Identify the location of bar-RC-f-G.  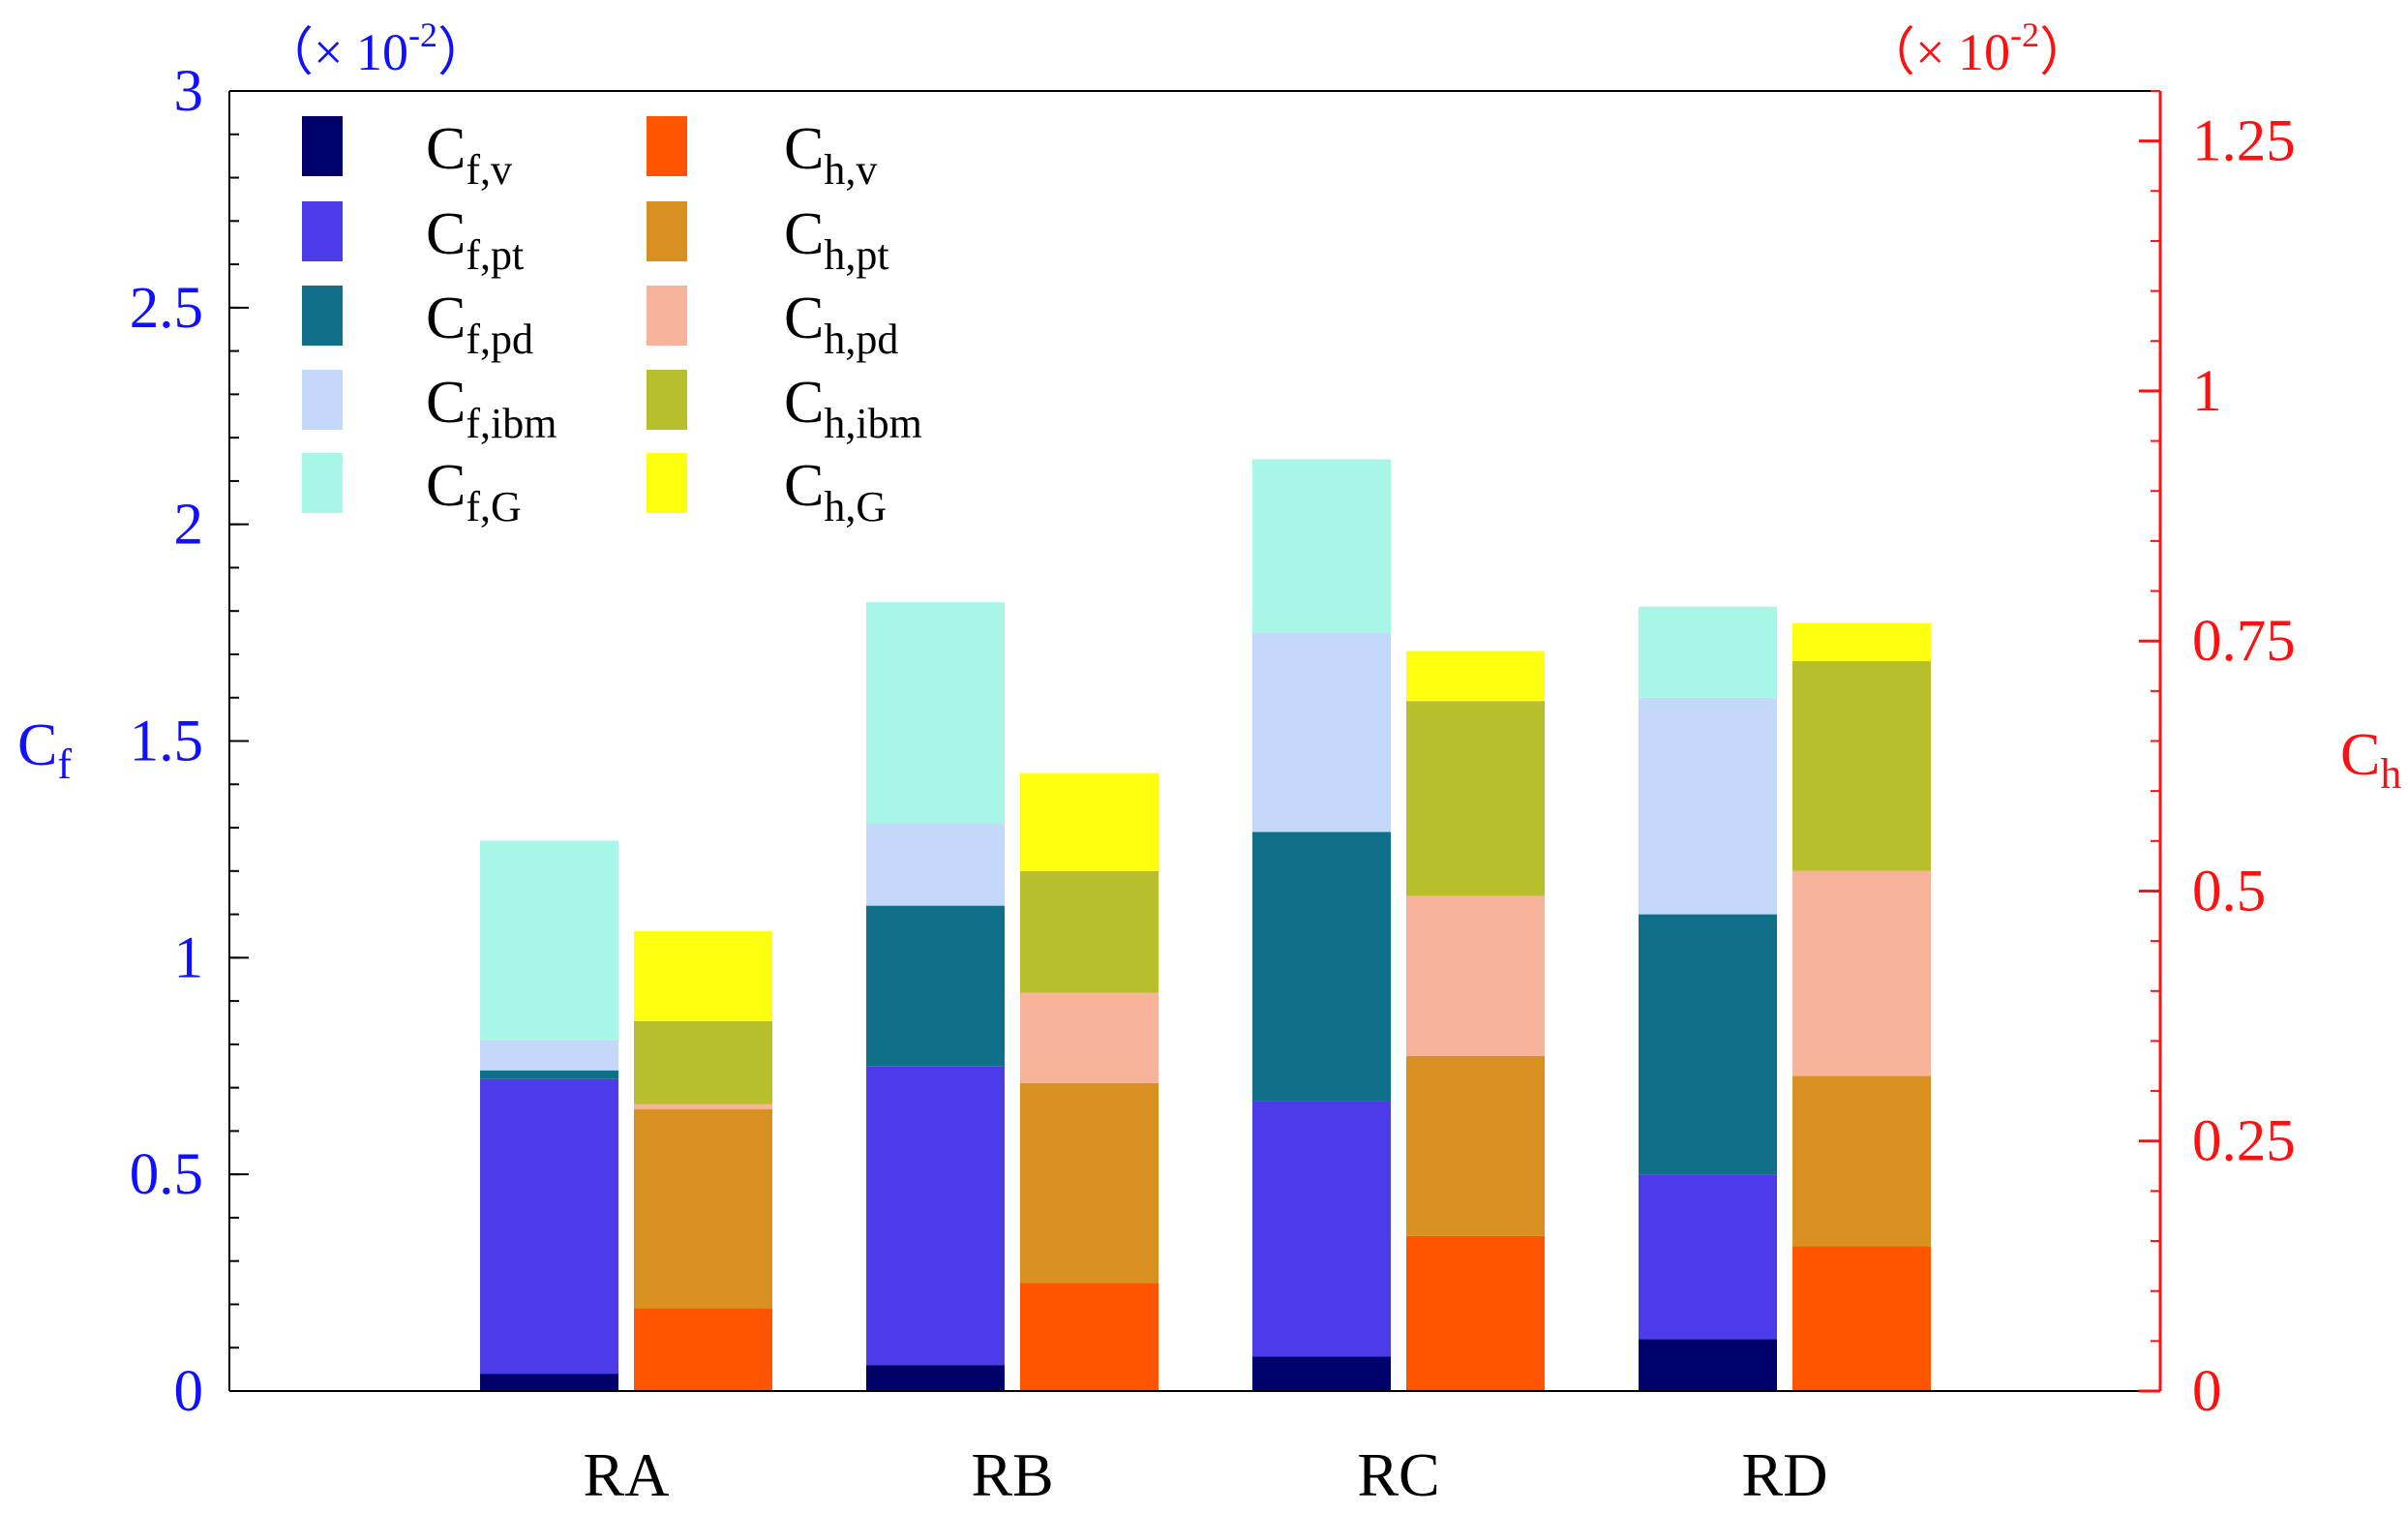
(1321, 546).